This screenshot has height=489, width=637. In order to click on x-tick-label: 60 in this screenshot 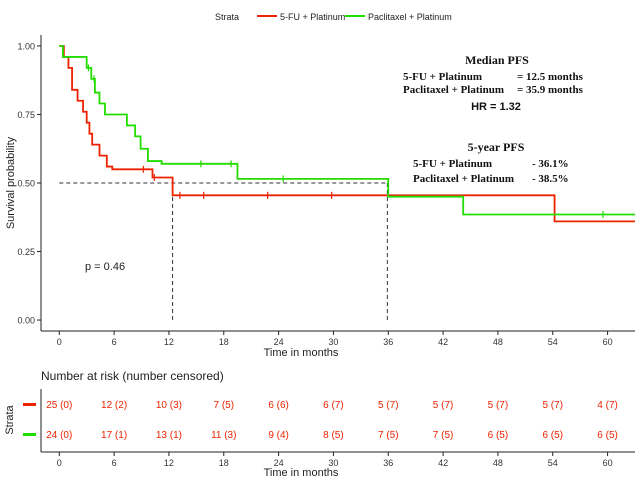, I will do `click(608, 342)`.